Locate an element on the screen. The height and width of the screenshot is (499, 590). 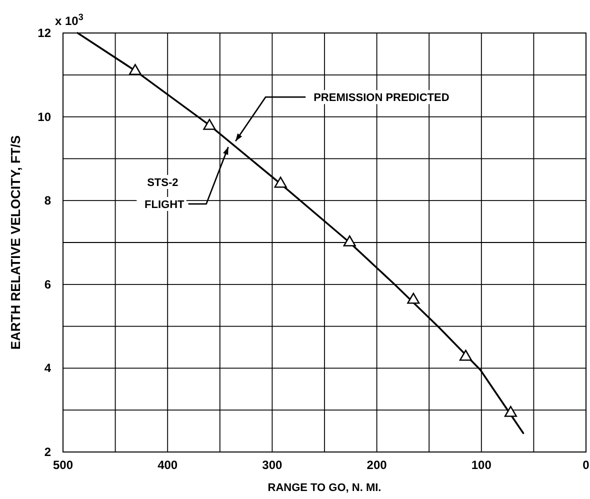
annotation: PREMISSION PREDICTED is located at coordinates (382, 98).